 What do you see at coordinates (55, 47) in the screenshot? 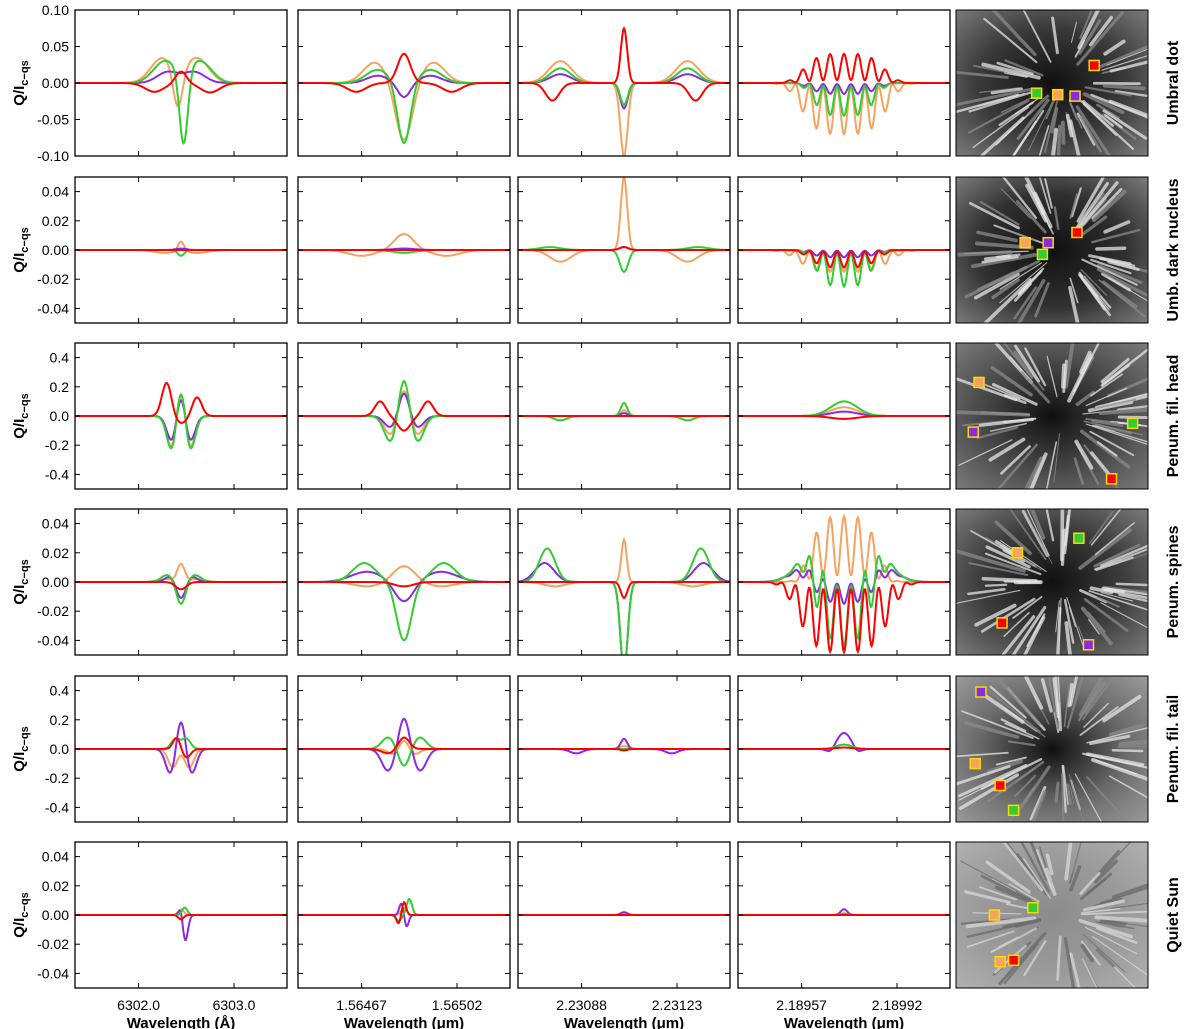
I see `y-tick-label: 0.05` at bounding box center [55, 47].